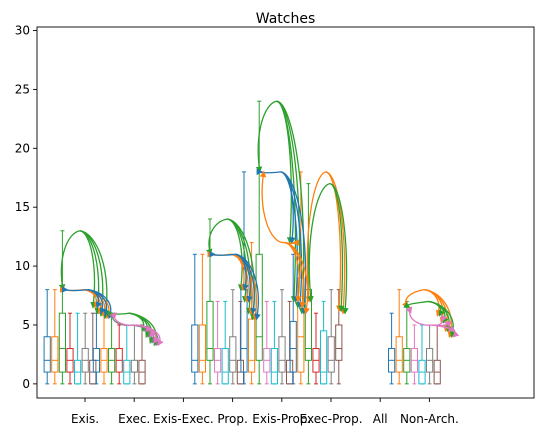 The image size is (543, 435). Describe the element at coordinates (22, 31) in the screenshot. I see `y-tick-label: 30` at that location.